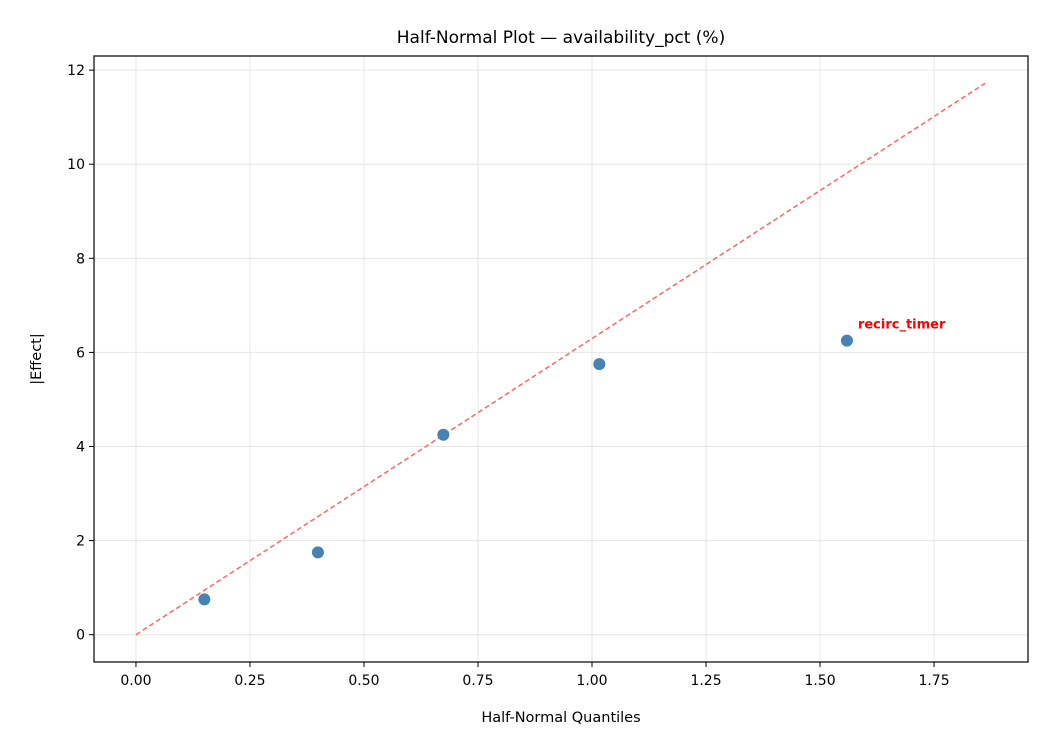 The height and width of the screenshot is (754, 1050). What do you see at coordinates (80, 448) in the screenshot?
I see `y-tick-label: 4` at bounding box center [80, 448].